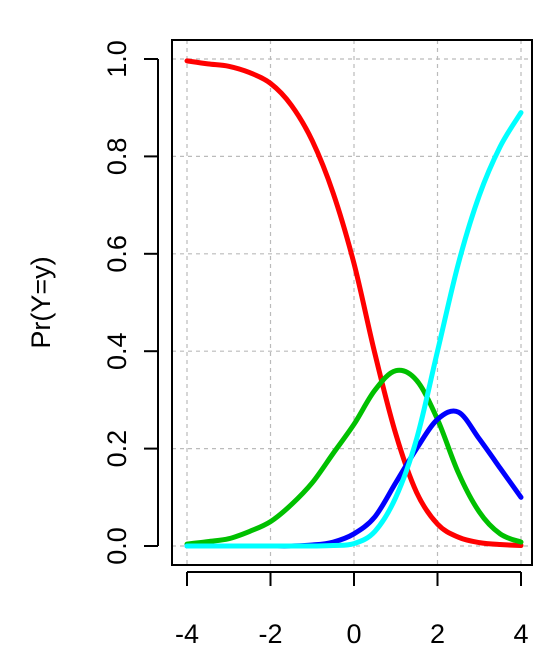 Image resolution: width=548 pixels, height=655 pixels. I want to click on y-axis-label: Pr(Y=y), so click(41, 302).